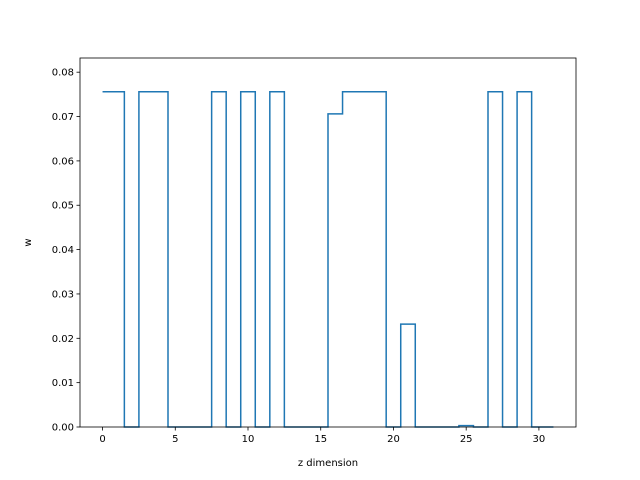  Describe the element at coordinates (28, 242) in the screenshot. I see `y-axis-label: w` at that location.